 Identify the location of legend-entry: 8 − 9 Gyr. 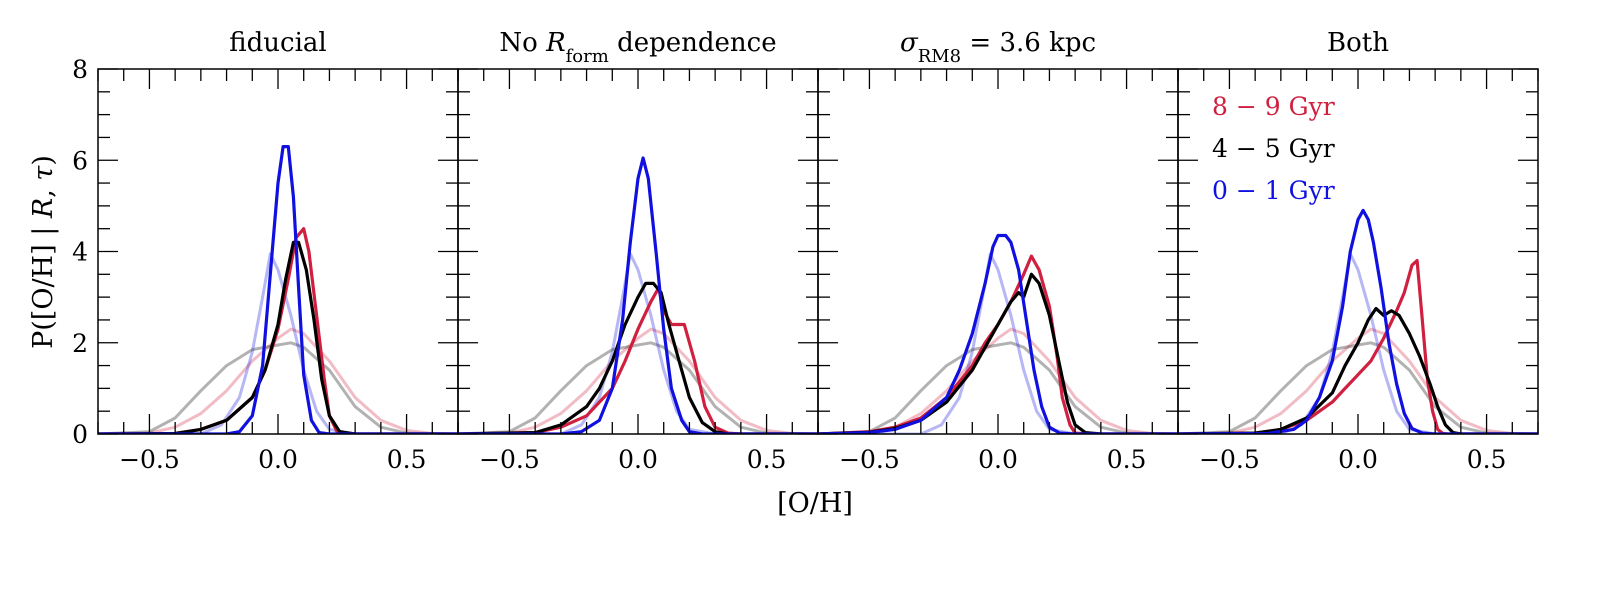
(1273, 106).